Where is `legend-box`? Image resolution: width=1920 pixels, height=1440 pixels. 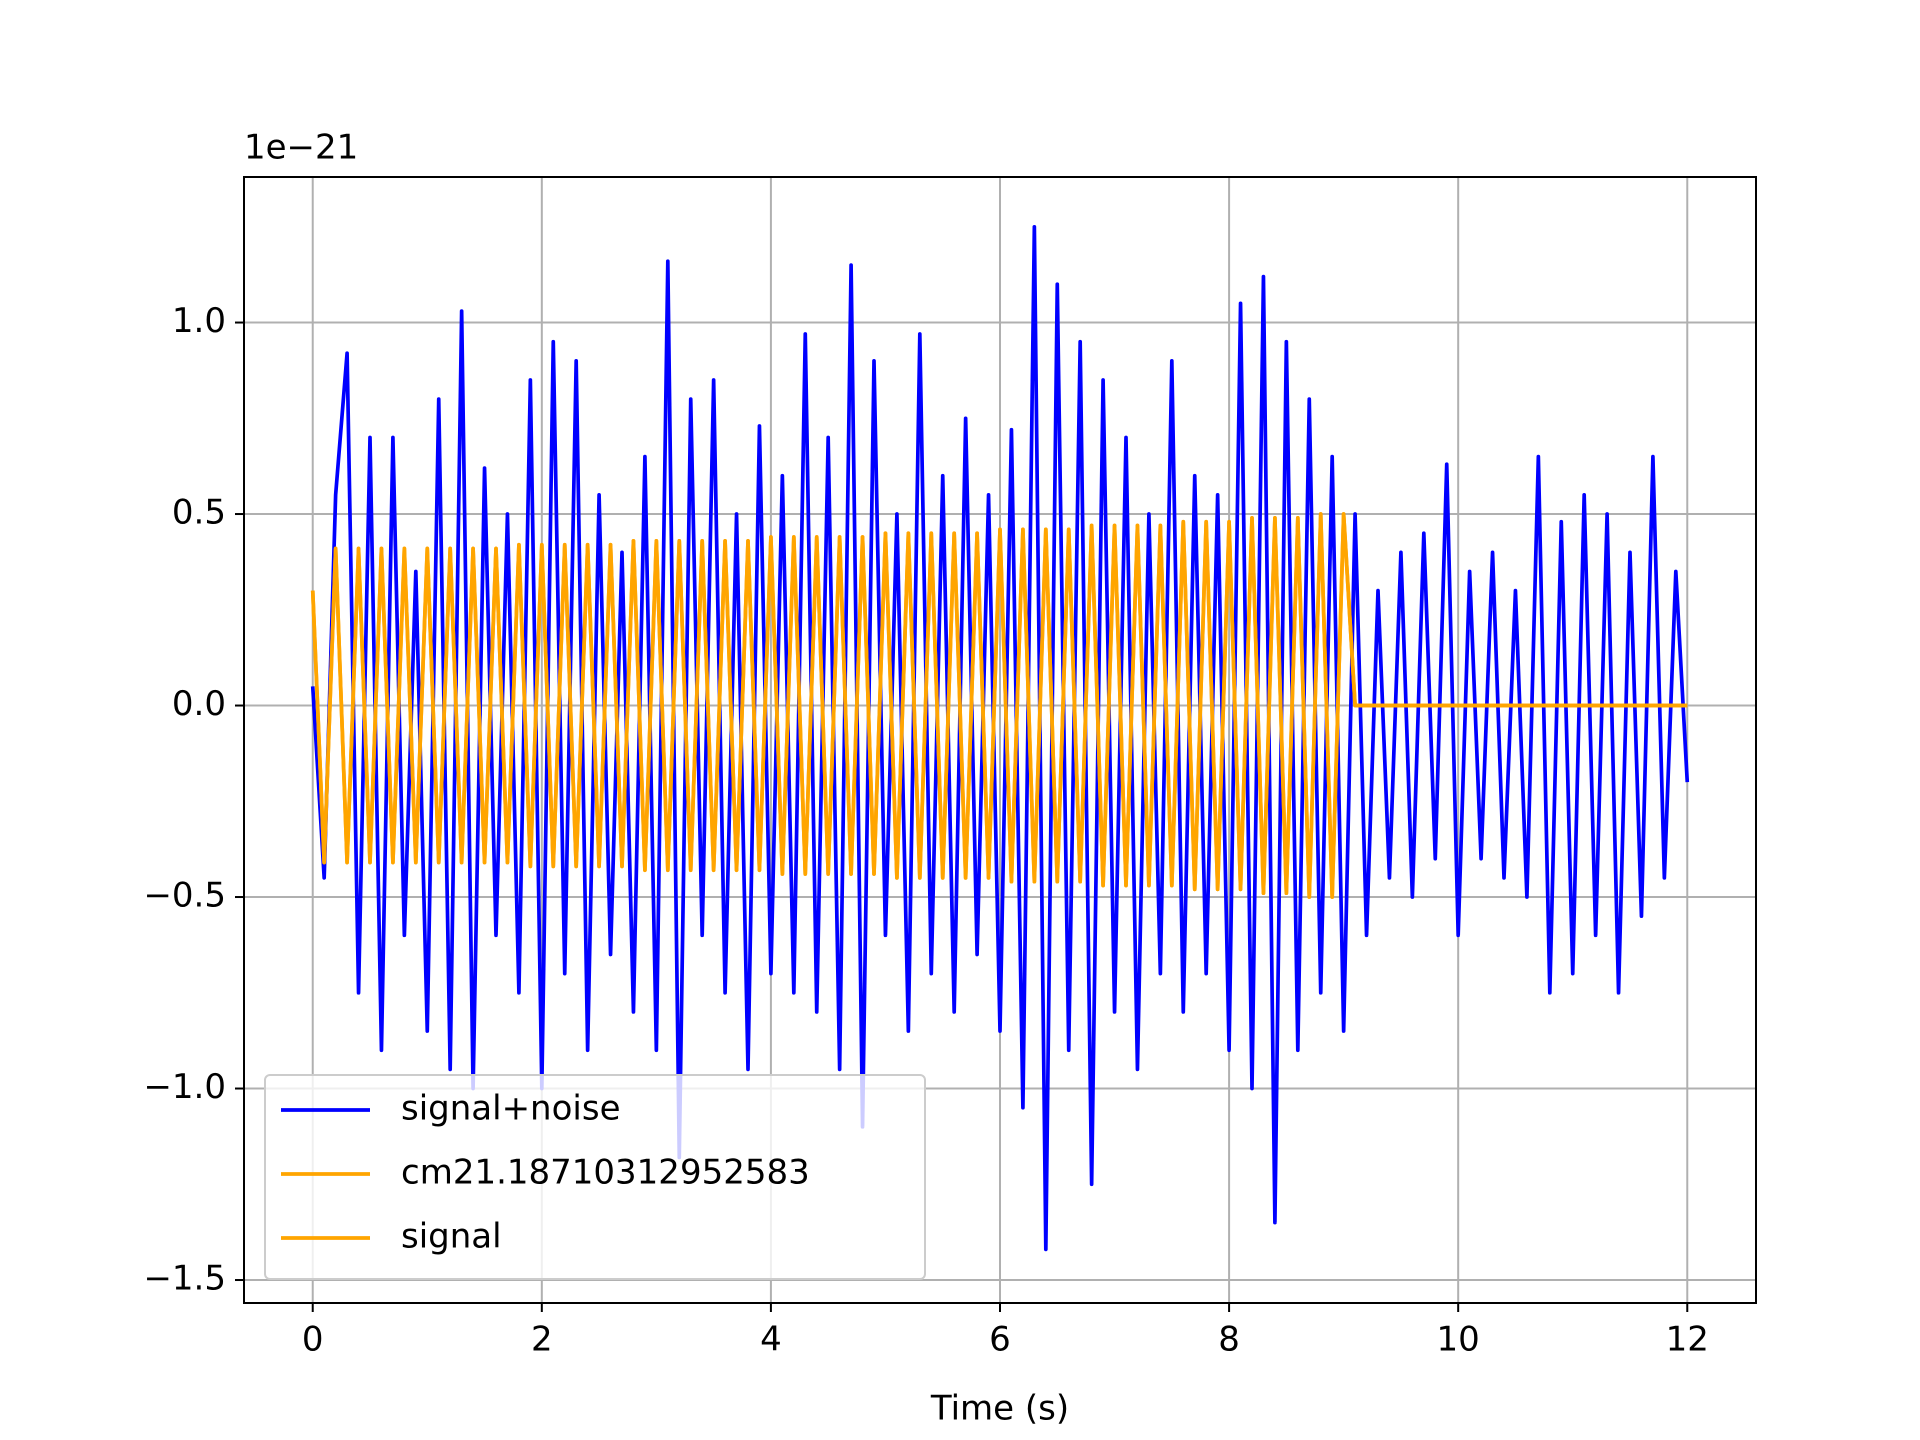
legend-box is located at coordinates (595, 1177).